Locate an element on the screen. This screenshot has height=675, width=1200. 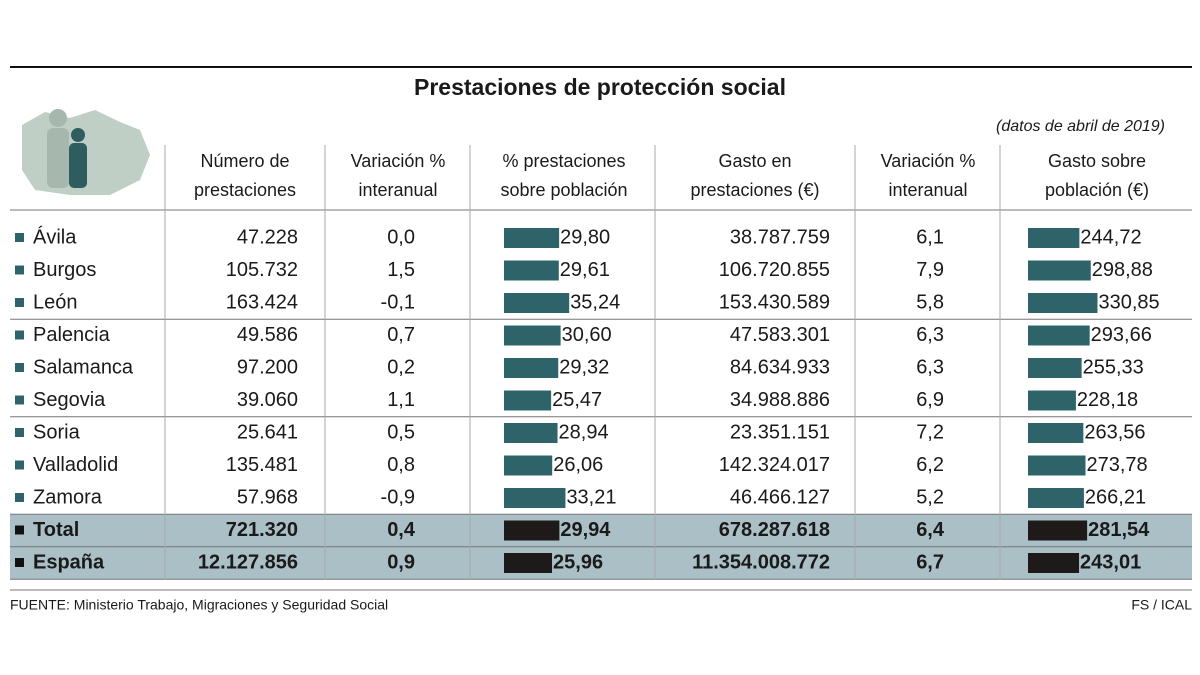
column-header: % prestaciones is located at coordinates (563, 161).